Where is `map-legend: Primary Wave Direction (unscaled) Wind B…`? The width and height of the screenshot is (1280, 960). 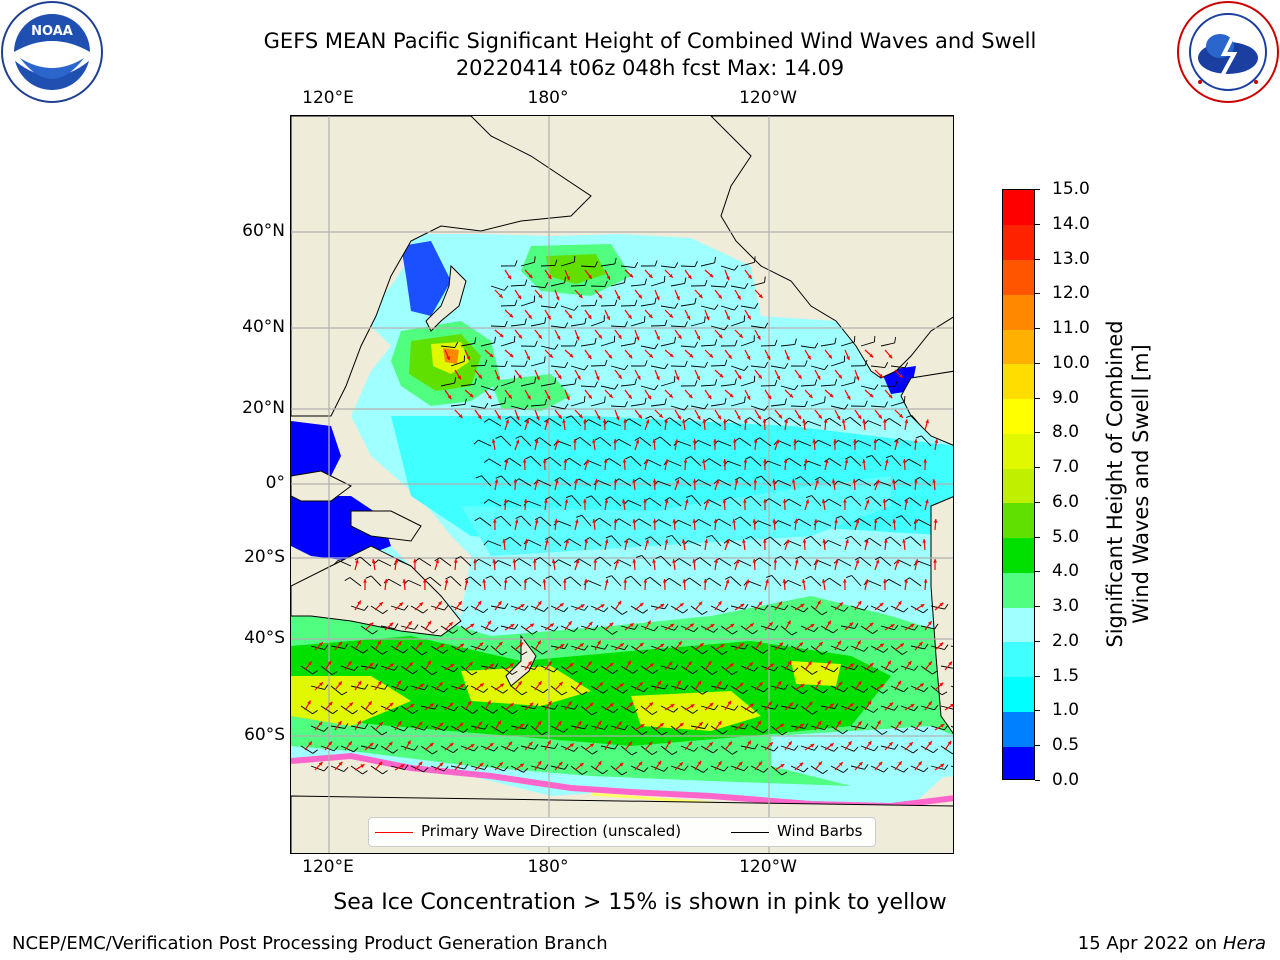
map-legend: Primary Wave Direction (unscaled) Wind B… is located at coordinates (622, 832).